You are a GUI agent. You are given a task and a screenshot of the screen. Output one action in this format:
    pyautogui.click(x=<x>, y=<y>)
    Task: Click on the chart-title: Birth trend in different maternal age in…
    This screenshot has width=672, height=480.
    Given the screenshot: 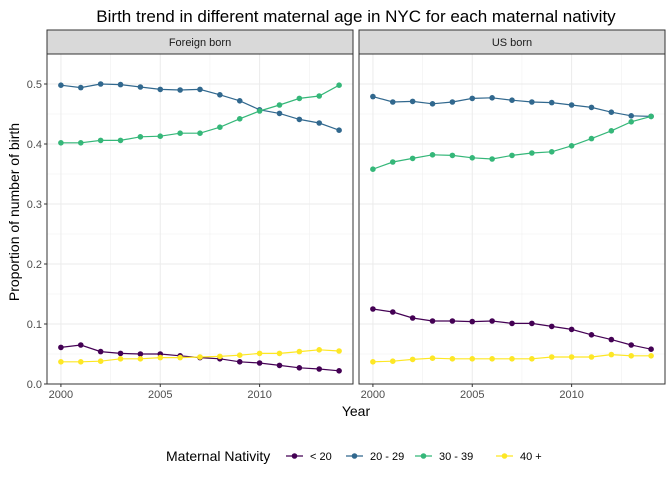 What is the action you would take?
    pyautogui.click(x=356, y=16)
    